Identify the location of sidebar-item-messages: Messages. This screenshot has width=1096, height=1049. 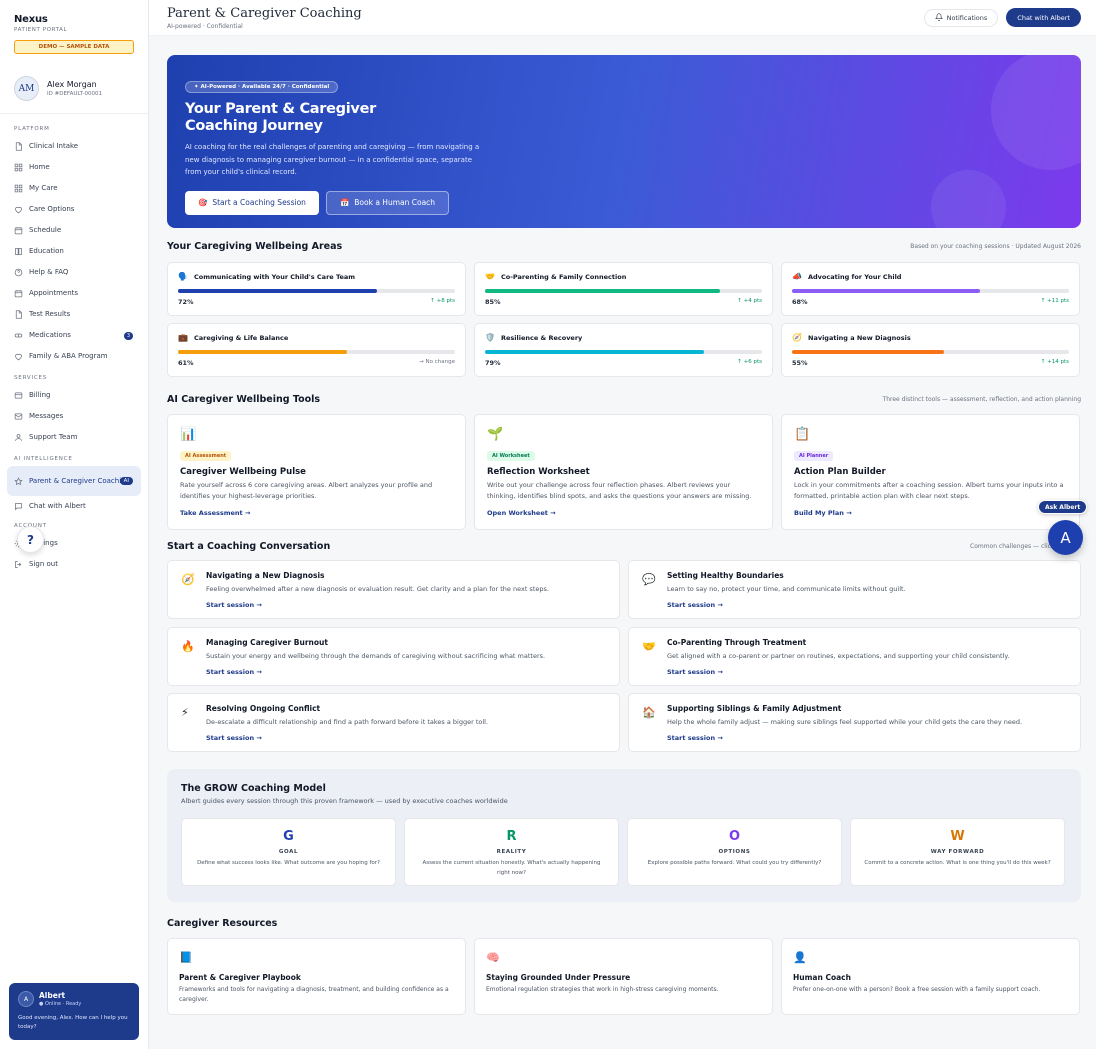
(74, 416).